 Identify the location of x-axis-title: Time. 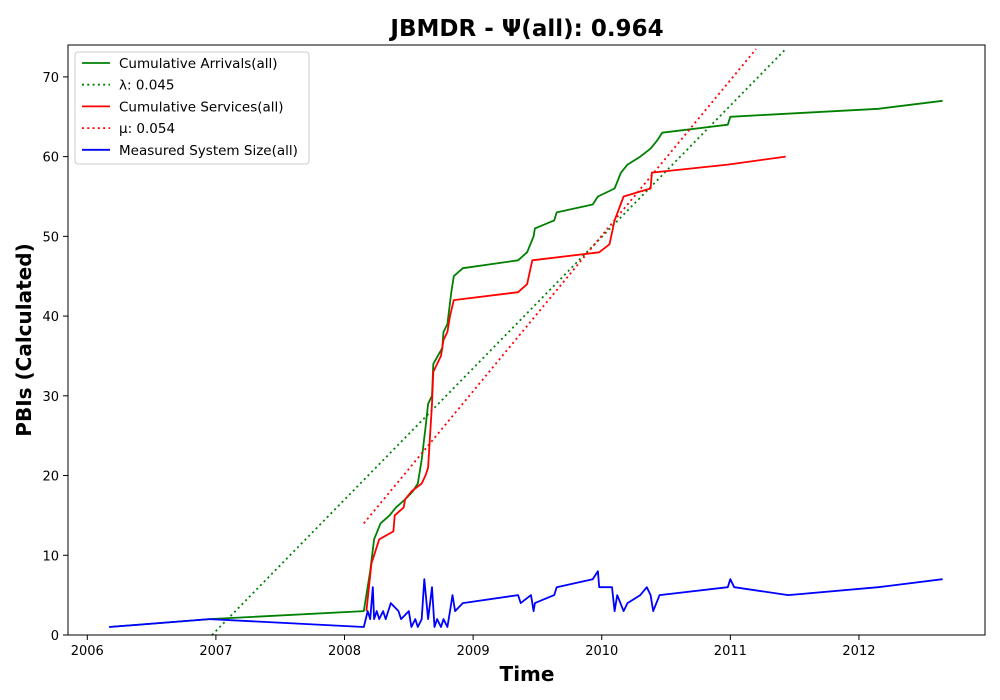
(527, 674).